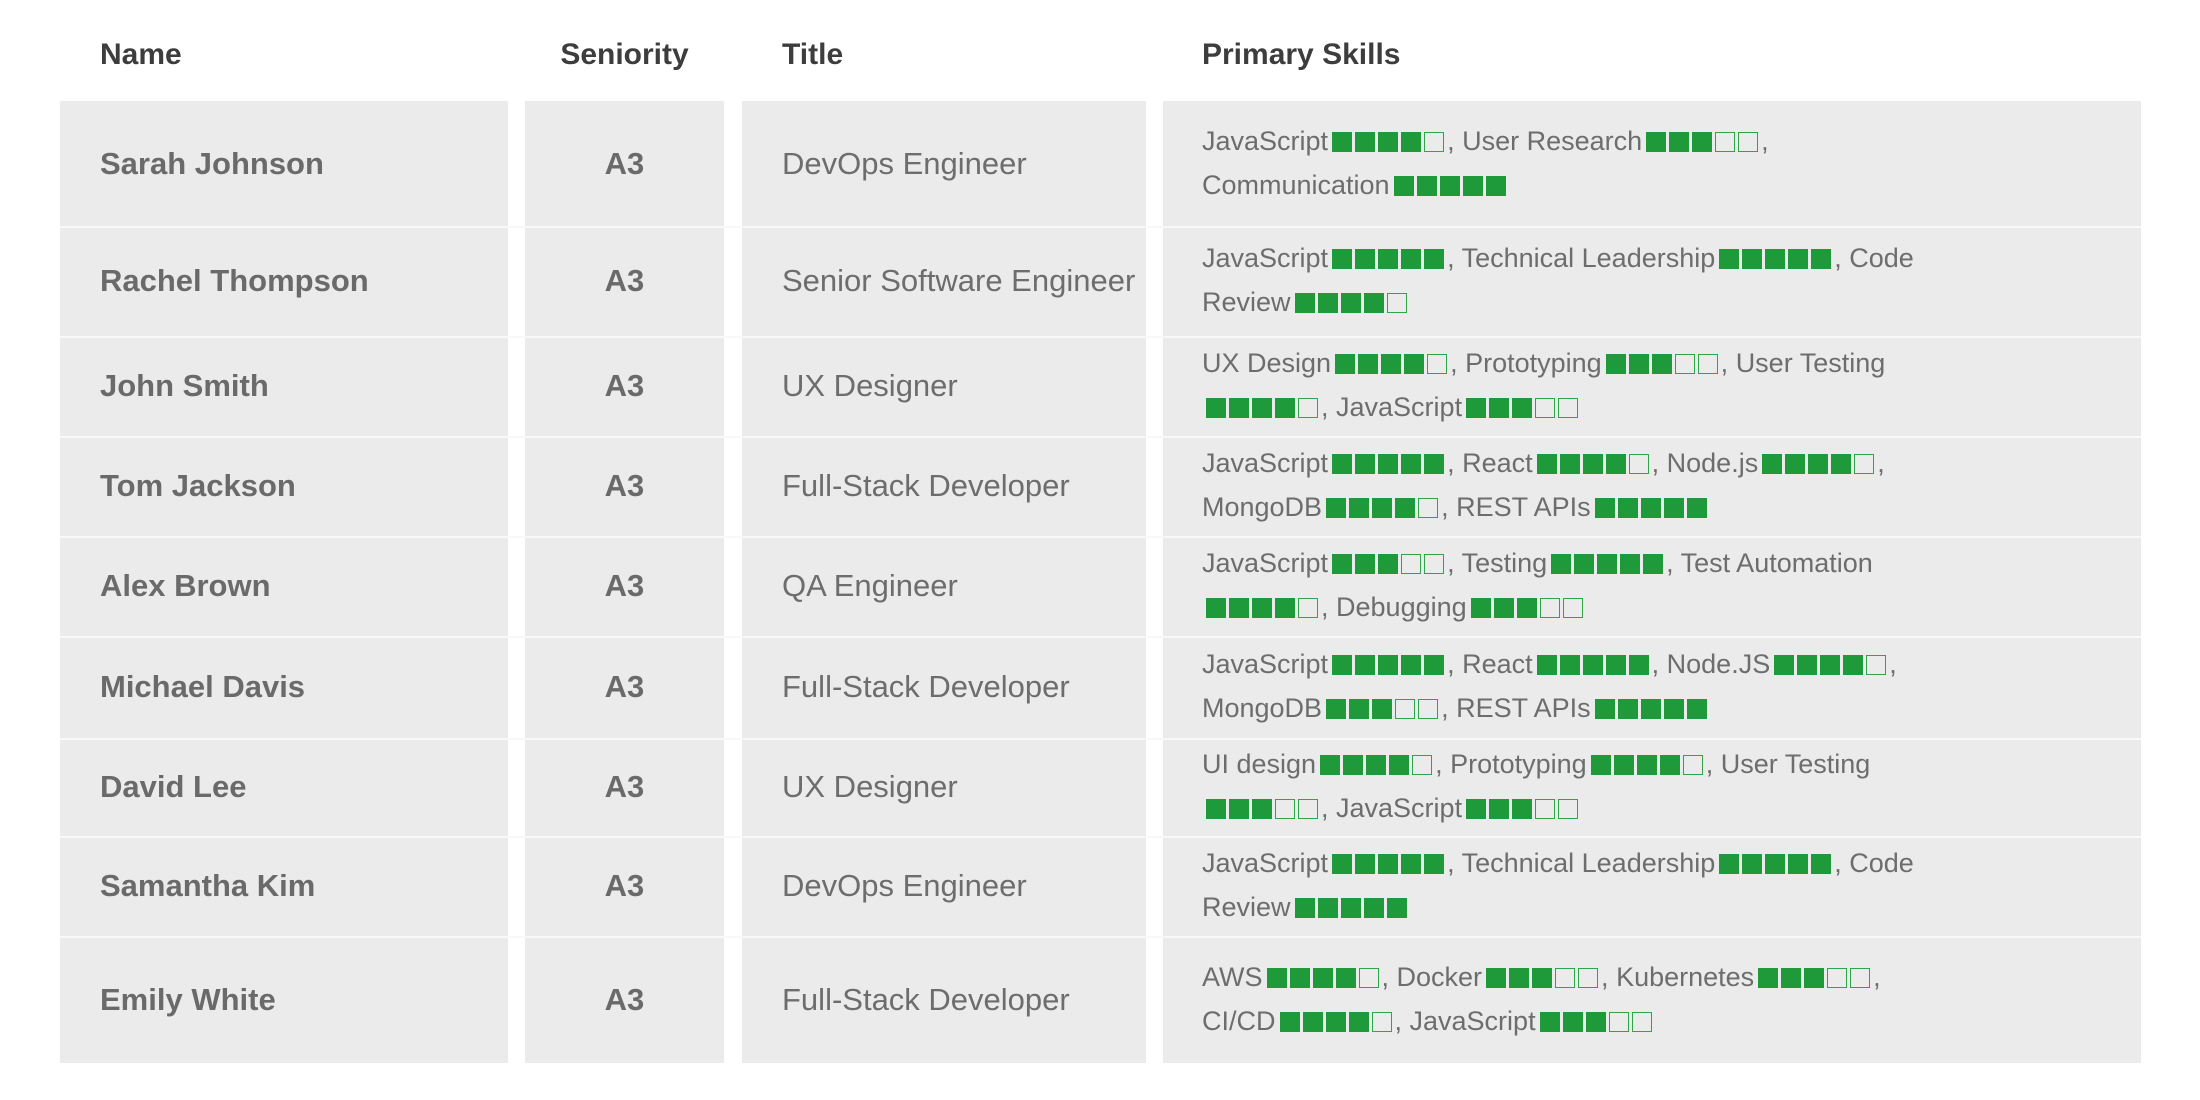 Image resolution: width=2200 pixels, height=1100 pixels. I want to click on job-title: DevOps Engineer, so click(904, 885).